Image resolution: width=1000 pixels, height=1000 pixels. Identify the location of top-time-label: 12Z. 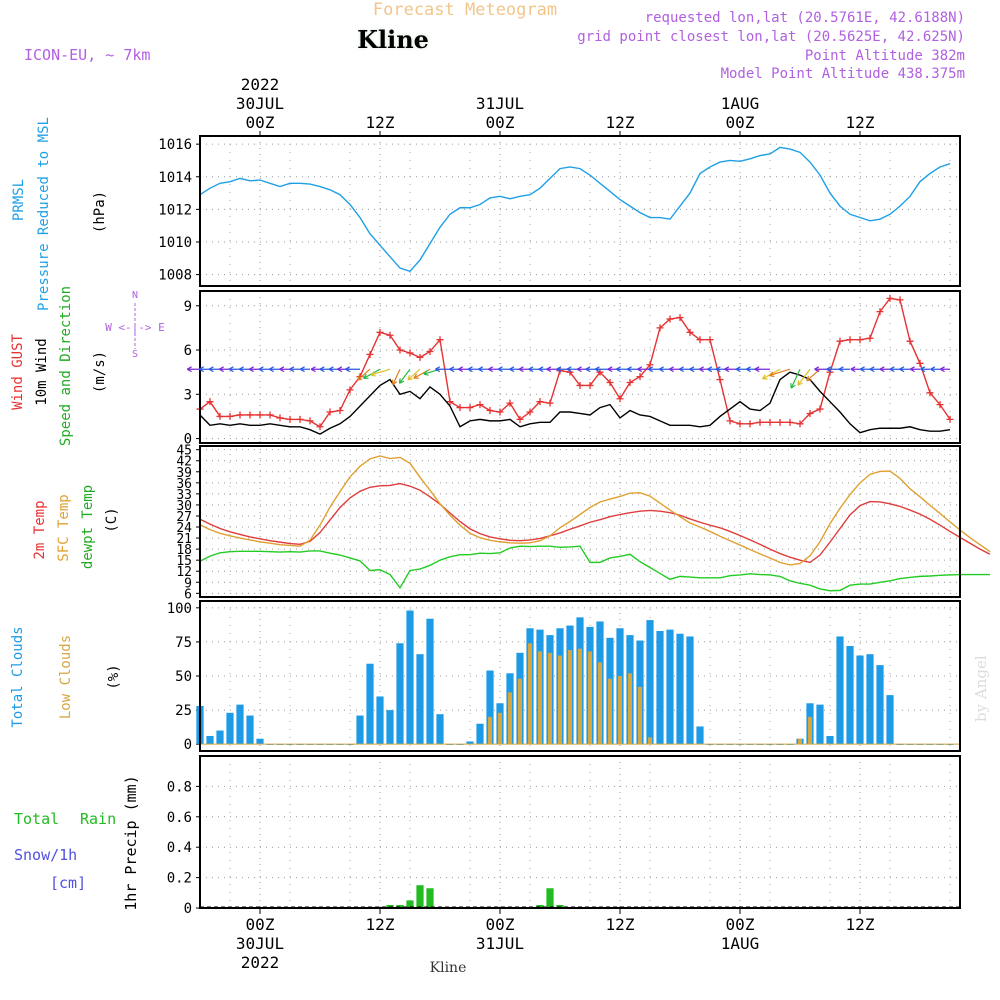
(380, 122).